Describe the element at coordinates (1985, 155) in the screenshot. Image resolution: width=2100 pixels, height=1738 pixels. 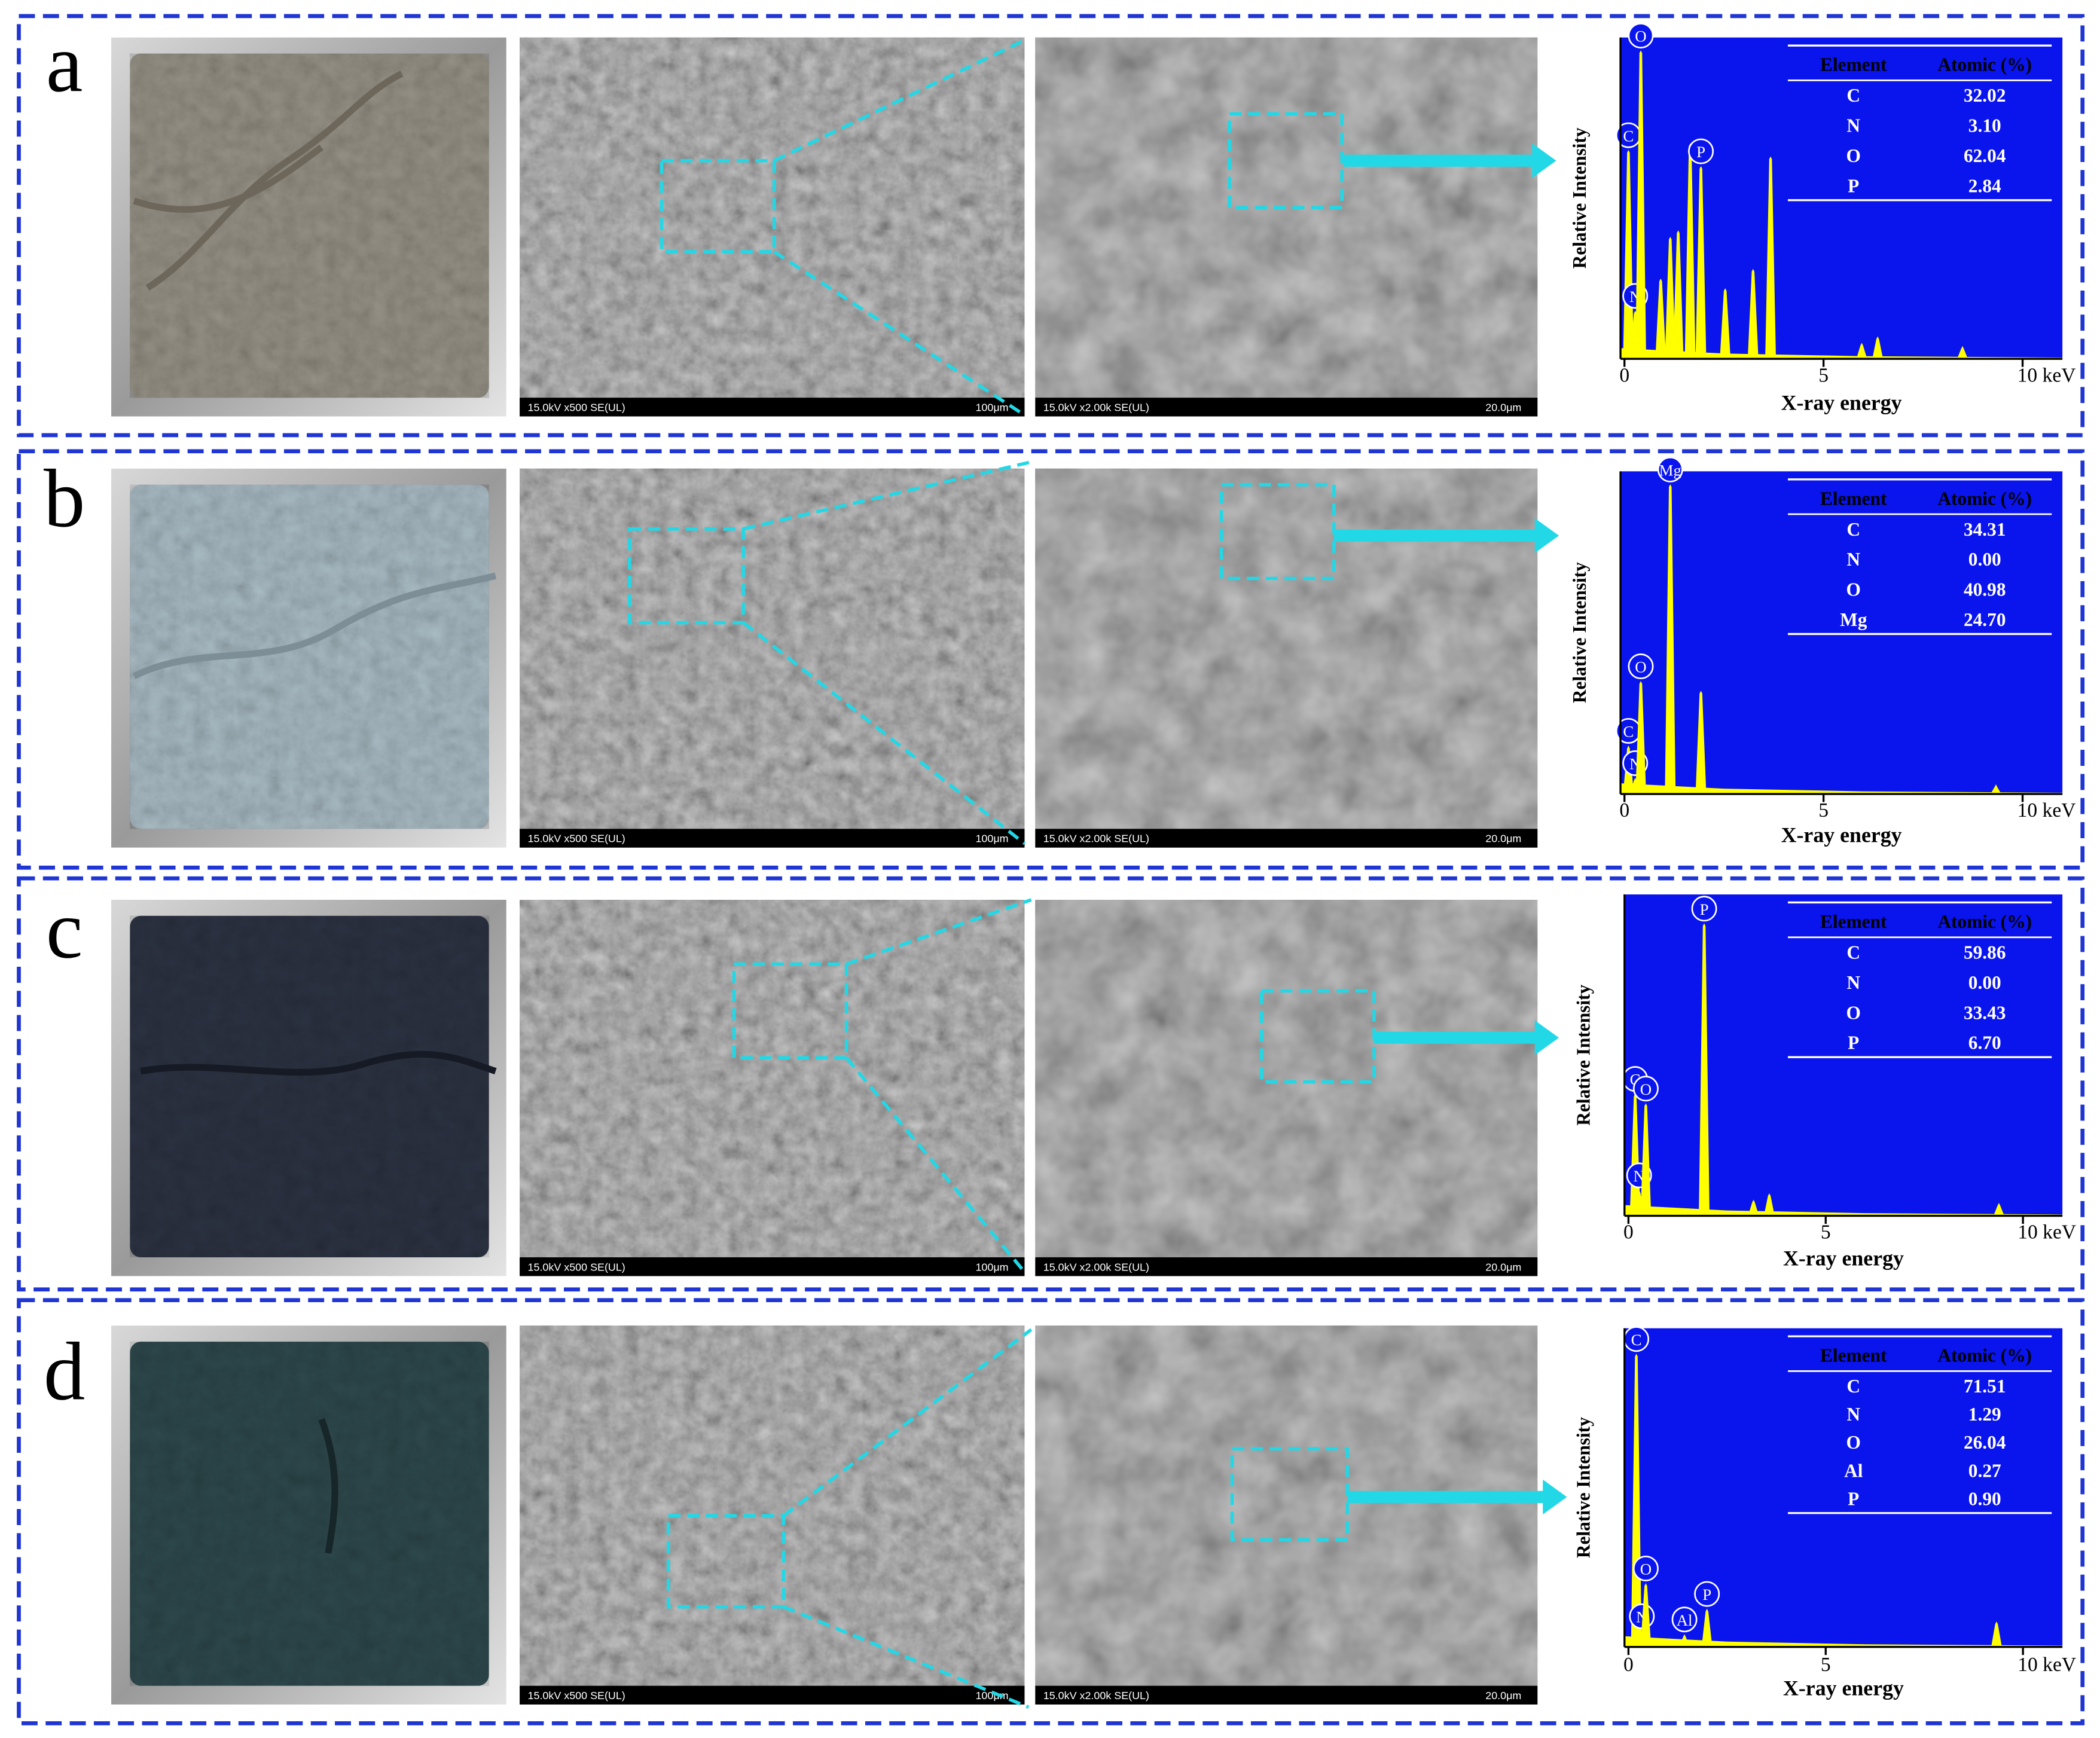
I see `table-cell: 62.04` at that location.